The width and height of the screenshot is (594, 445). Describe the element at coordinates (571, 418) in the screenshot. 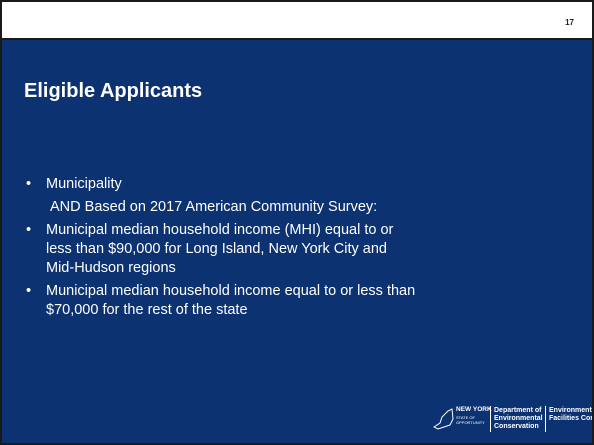

I see `logo-line: Facilities Corporation` at that location.